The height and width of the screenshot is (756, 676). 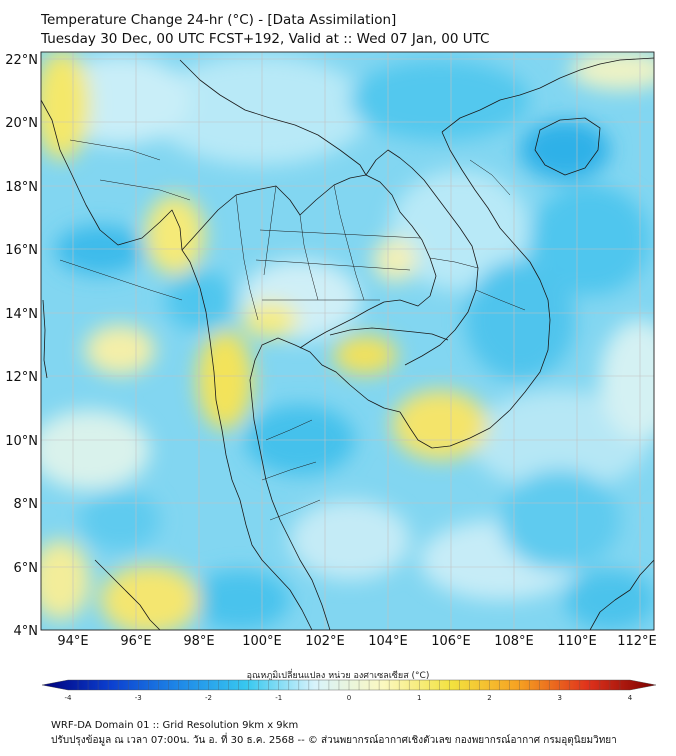 I want to click on colorbar-tick-label: 0, so click(x=349, y=698).